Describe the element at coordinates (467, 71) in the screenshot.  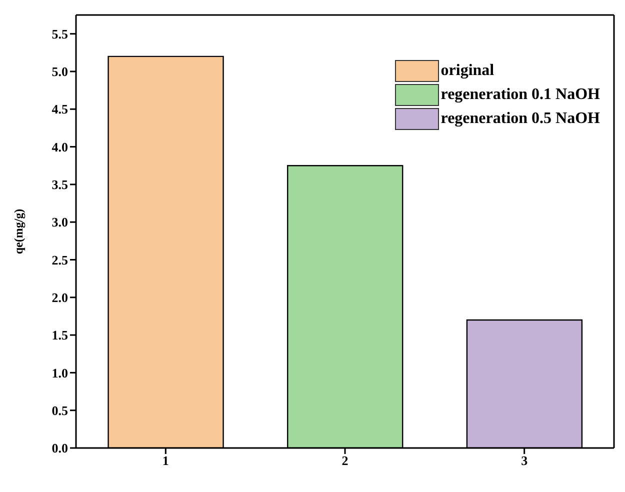
I see `legend-label: original` at that location.